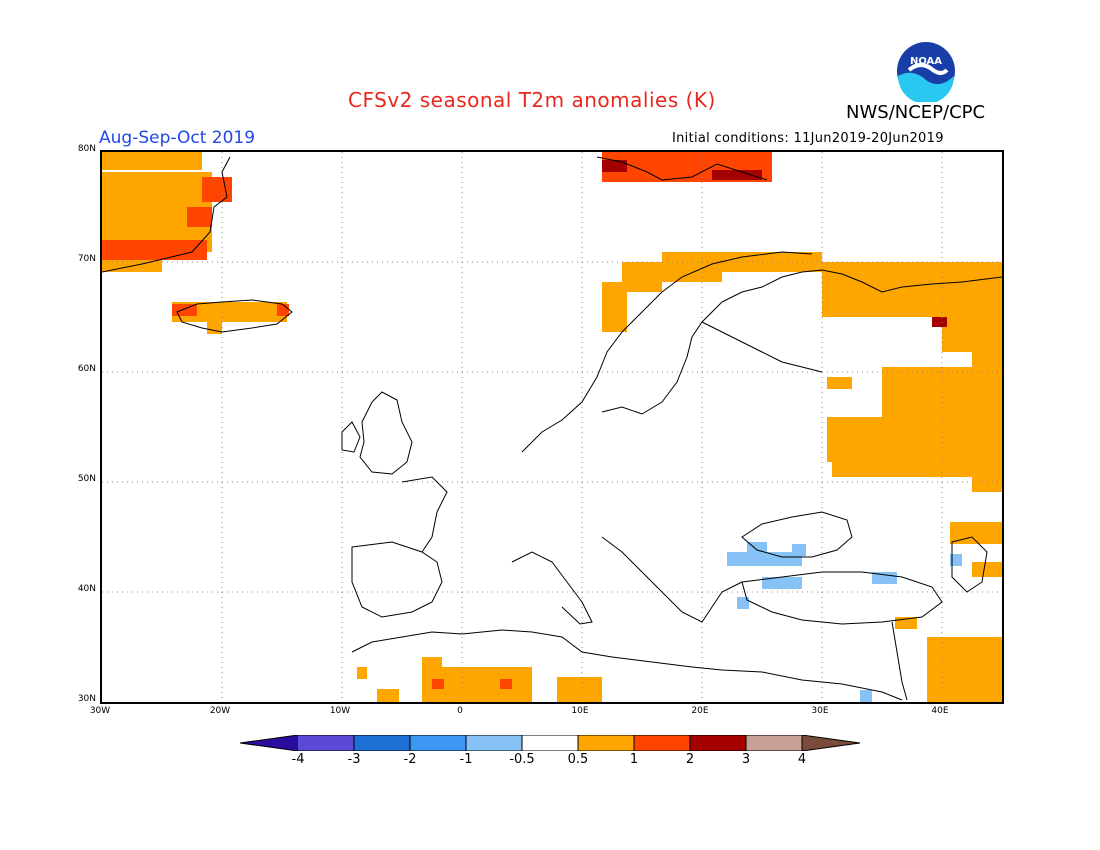 The height and width of the screenshot is (850, 1100). Describe the element at coordinates (746, 759) in the screenshot. I see `colorbar-label: 3` at that location.